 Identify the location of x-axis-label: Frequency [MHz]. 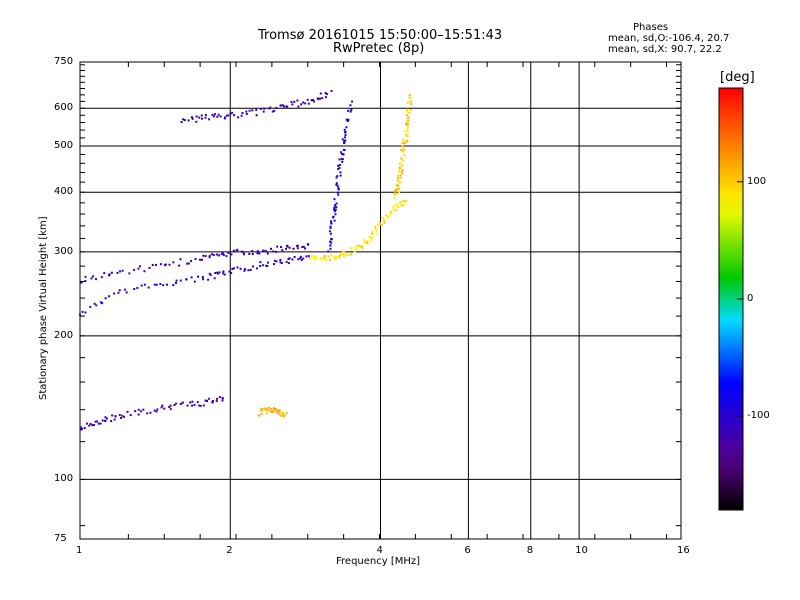
(378, 561).